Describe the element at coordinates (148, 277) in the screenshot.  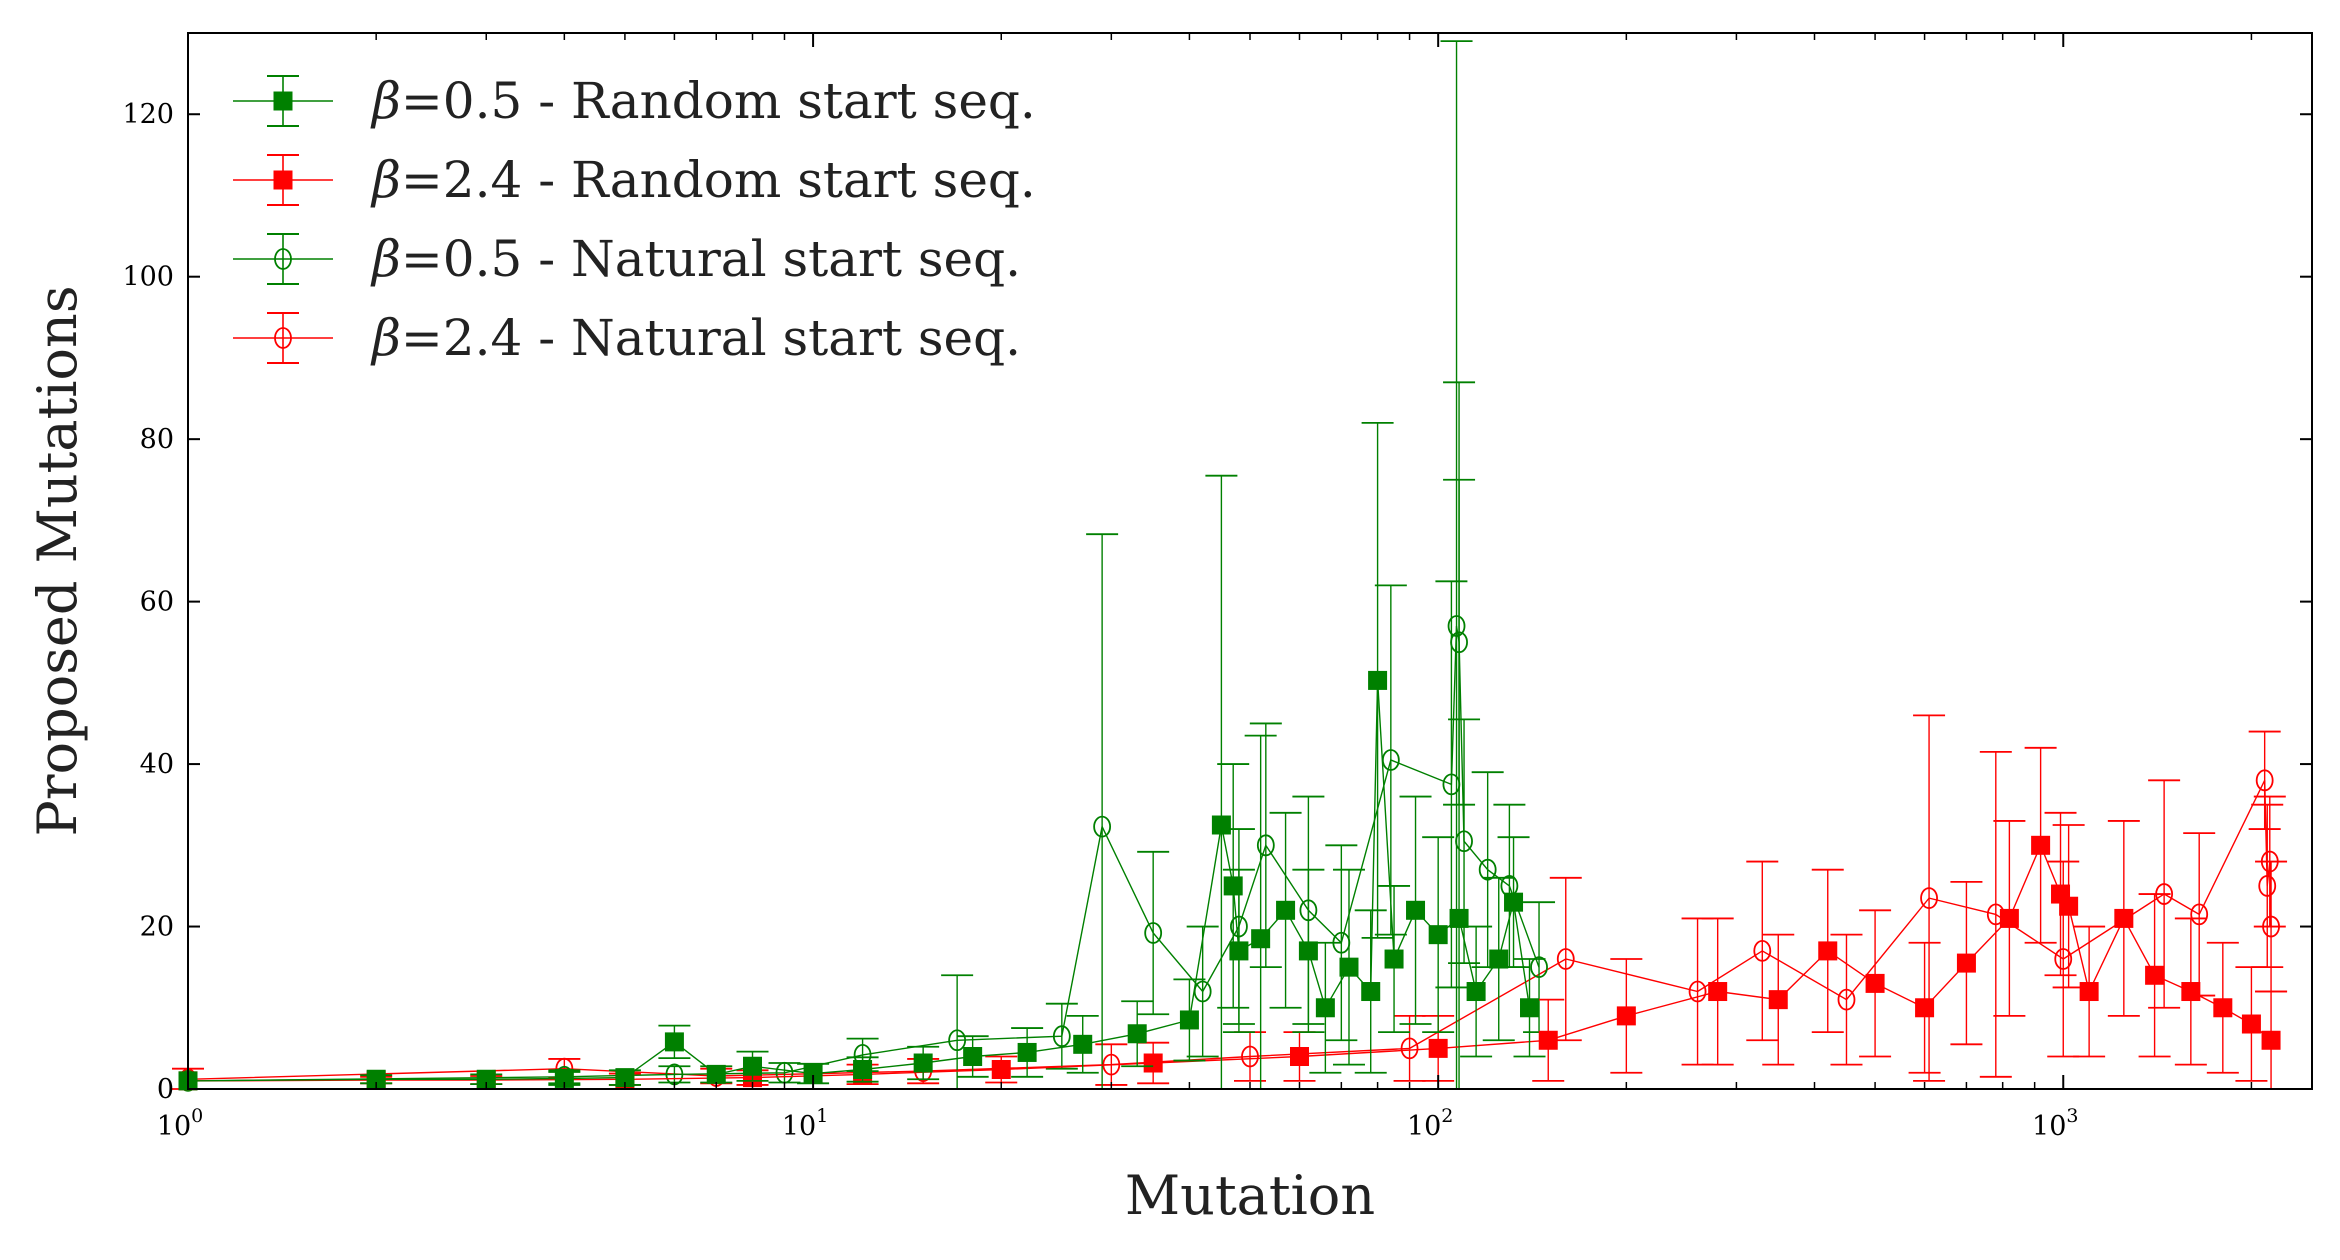
I see `y-tick-label: 100` at that location.